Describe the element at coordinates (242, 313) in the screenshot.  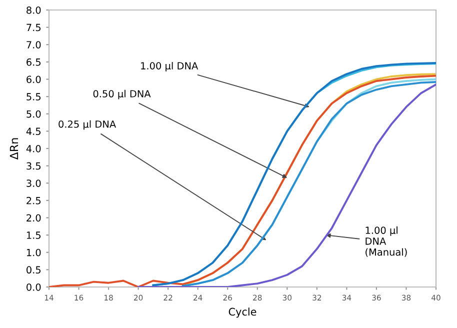
I see `x-axis-title: Cycle` at that location.